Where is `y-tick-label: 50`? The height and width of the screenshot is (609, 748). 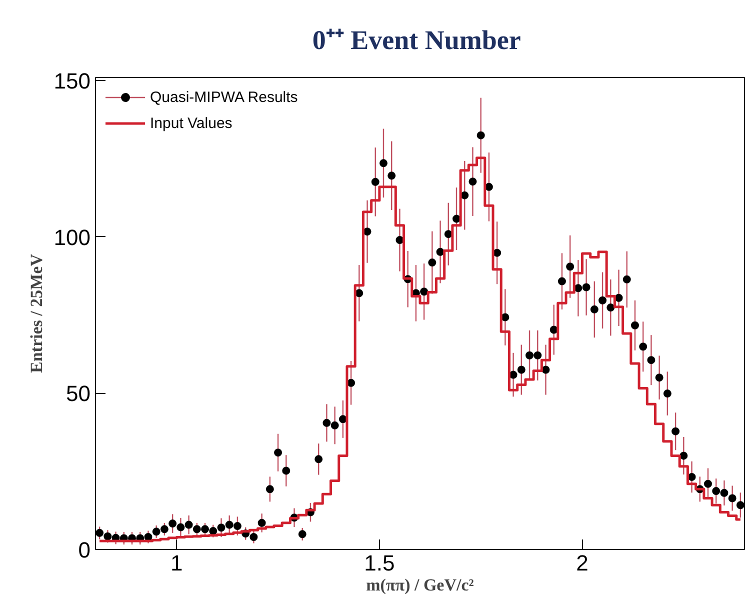
y-tick-label: 50 is located at coordinates (78, 393).